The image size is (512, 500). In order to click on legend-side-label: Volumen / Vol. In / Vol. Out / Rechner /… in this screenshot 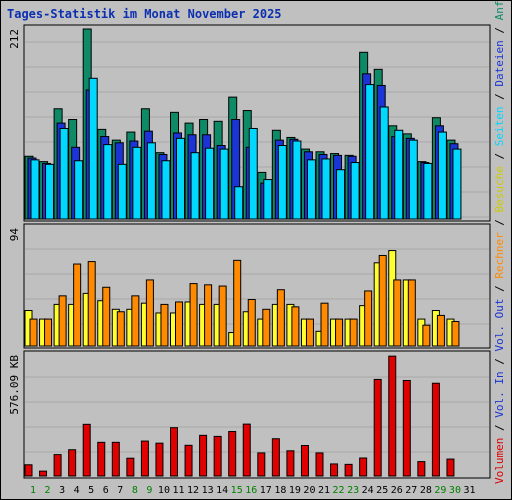, I will do `click(499, 242)`.